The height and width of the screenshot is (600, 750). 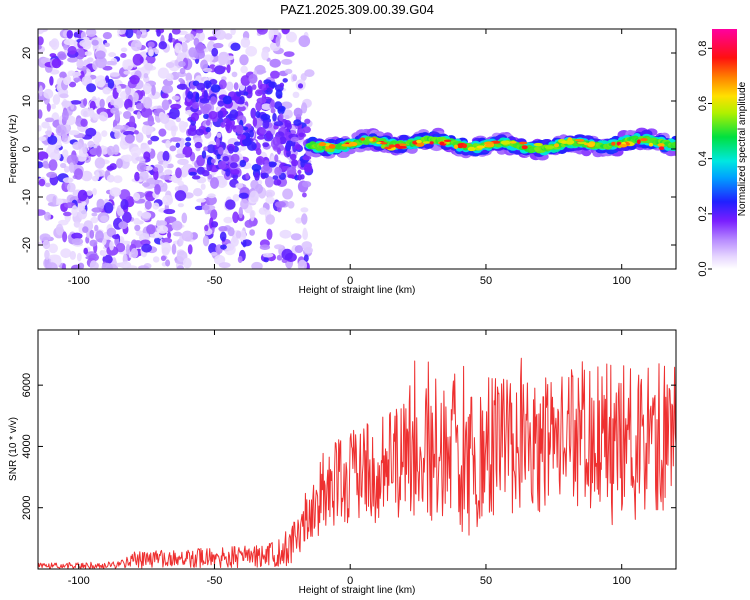 What do you see at coordinates (486, 281) in the screenshot?
I see `x-tick-label: 50` at bounding box center [486, 281].